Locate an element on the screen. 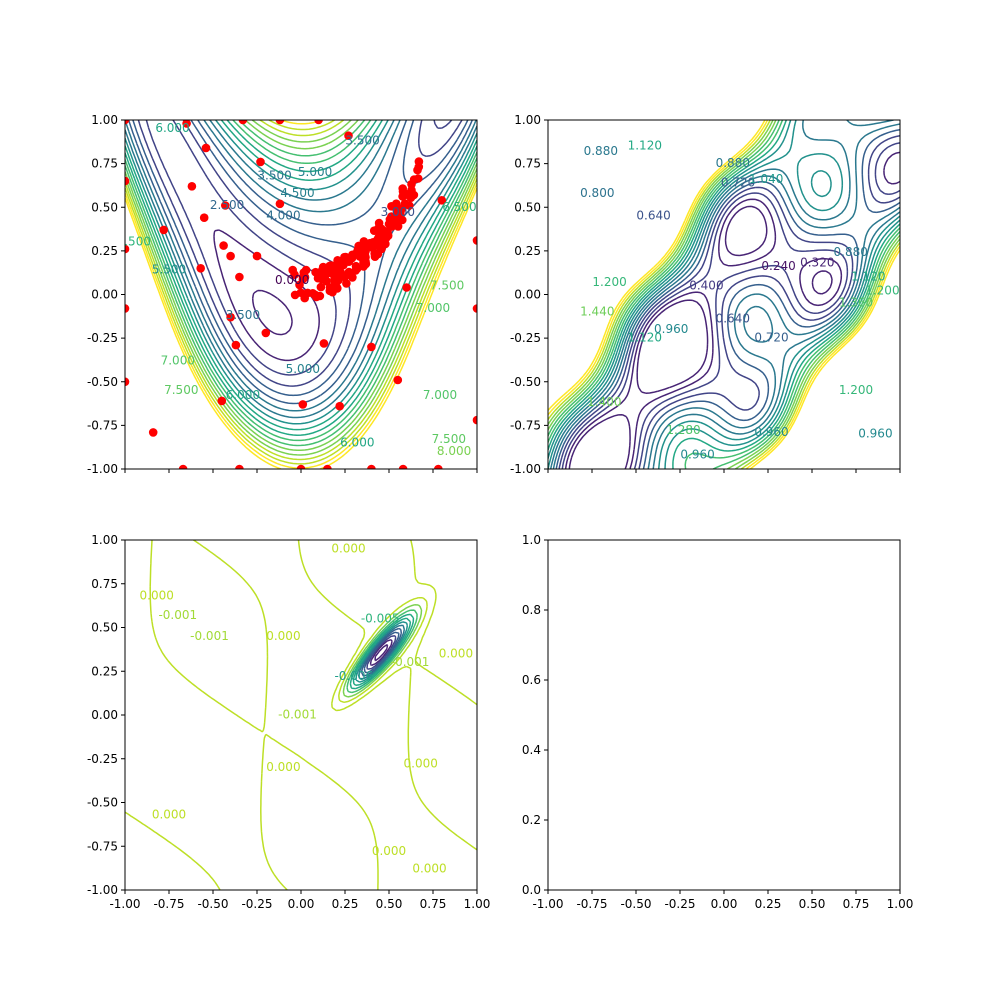 This screenshot has height=1000, width=1000. y-tick-label: 1.0 is located at coordinates (531, 540).